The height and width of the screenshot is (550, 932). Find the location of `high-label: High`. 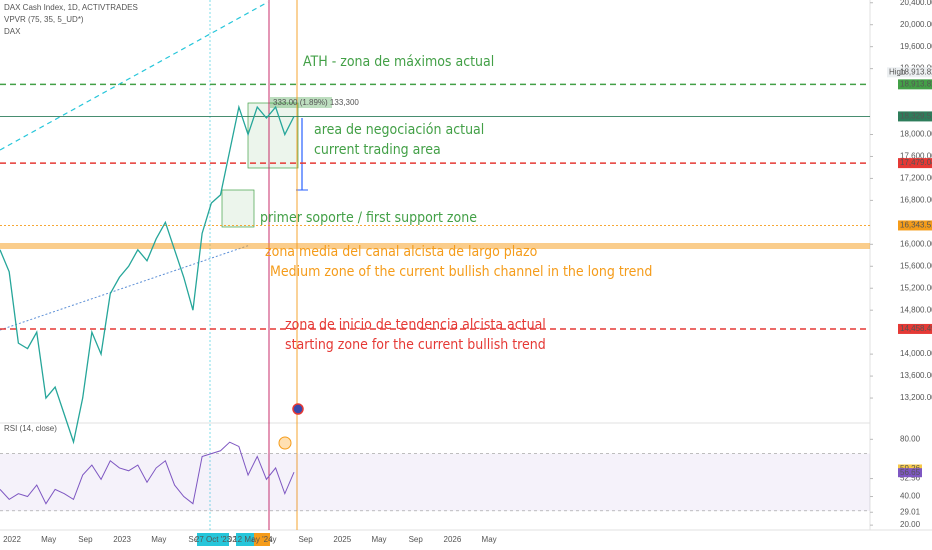

high-label: High is located at coordinates (897, 71).